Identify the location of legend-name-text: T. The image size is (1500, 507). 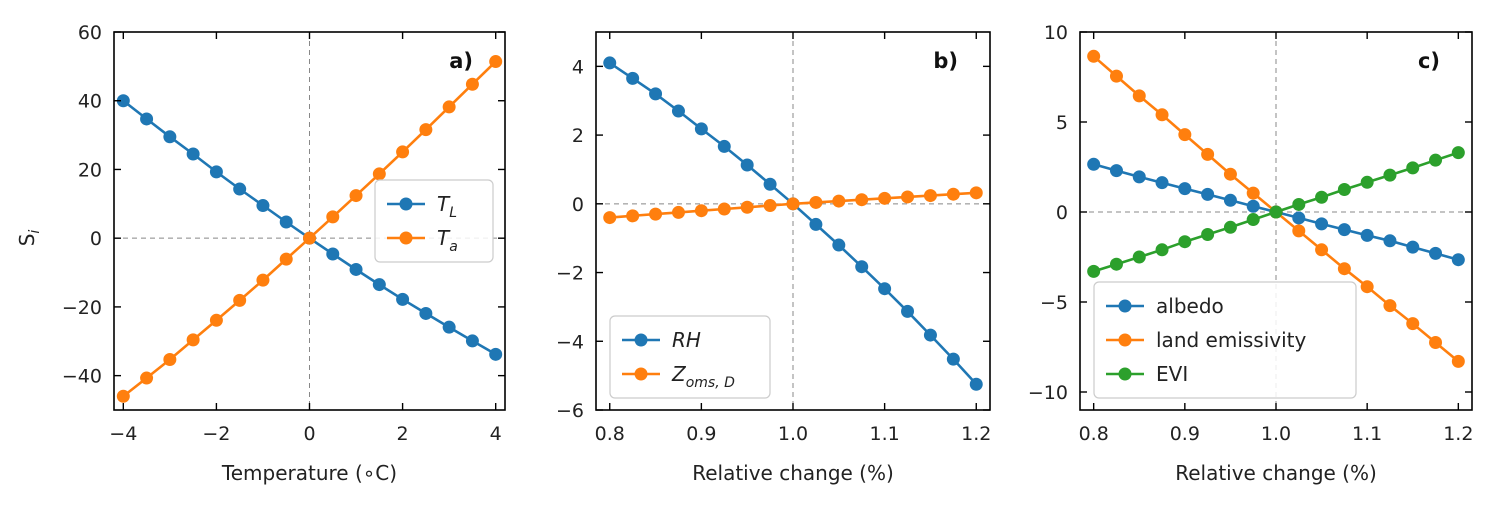
(444, 204).